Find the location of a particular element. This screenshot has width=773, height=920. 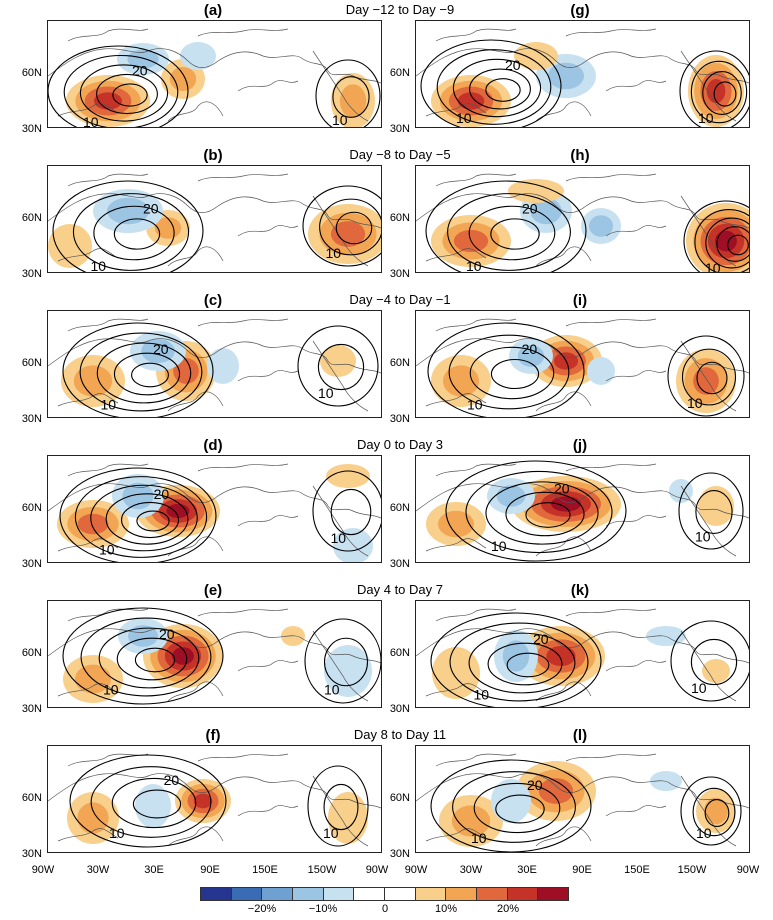

panel-label-e: (e) is located at coordinates (213, 590).